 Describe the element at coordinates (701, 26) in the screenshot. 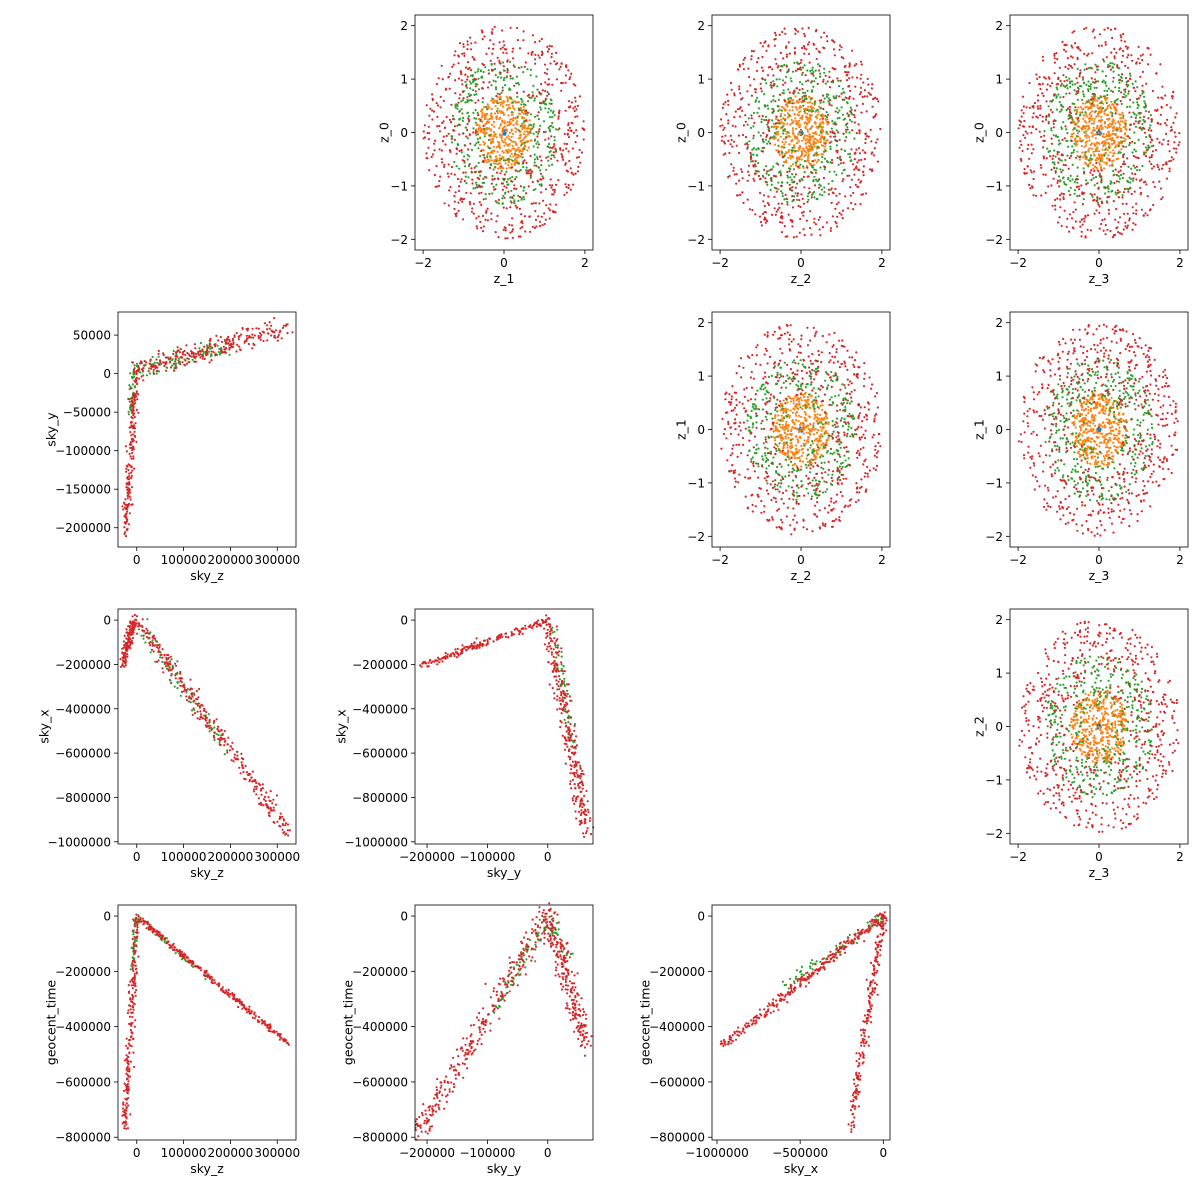

I see `y-tick-label: 2` at that location.